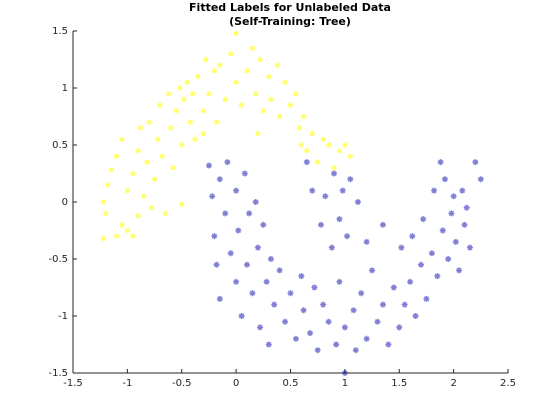 This screenshot has width=560, height=420. I want to click on chart-title: Fitted Labels for Unlabeled Data, so click(290, 7).